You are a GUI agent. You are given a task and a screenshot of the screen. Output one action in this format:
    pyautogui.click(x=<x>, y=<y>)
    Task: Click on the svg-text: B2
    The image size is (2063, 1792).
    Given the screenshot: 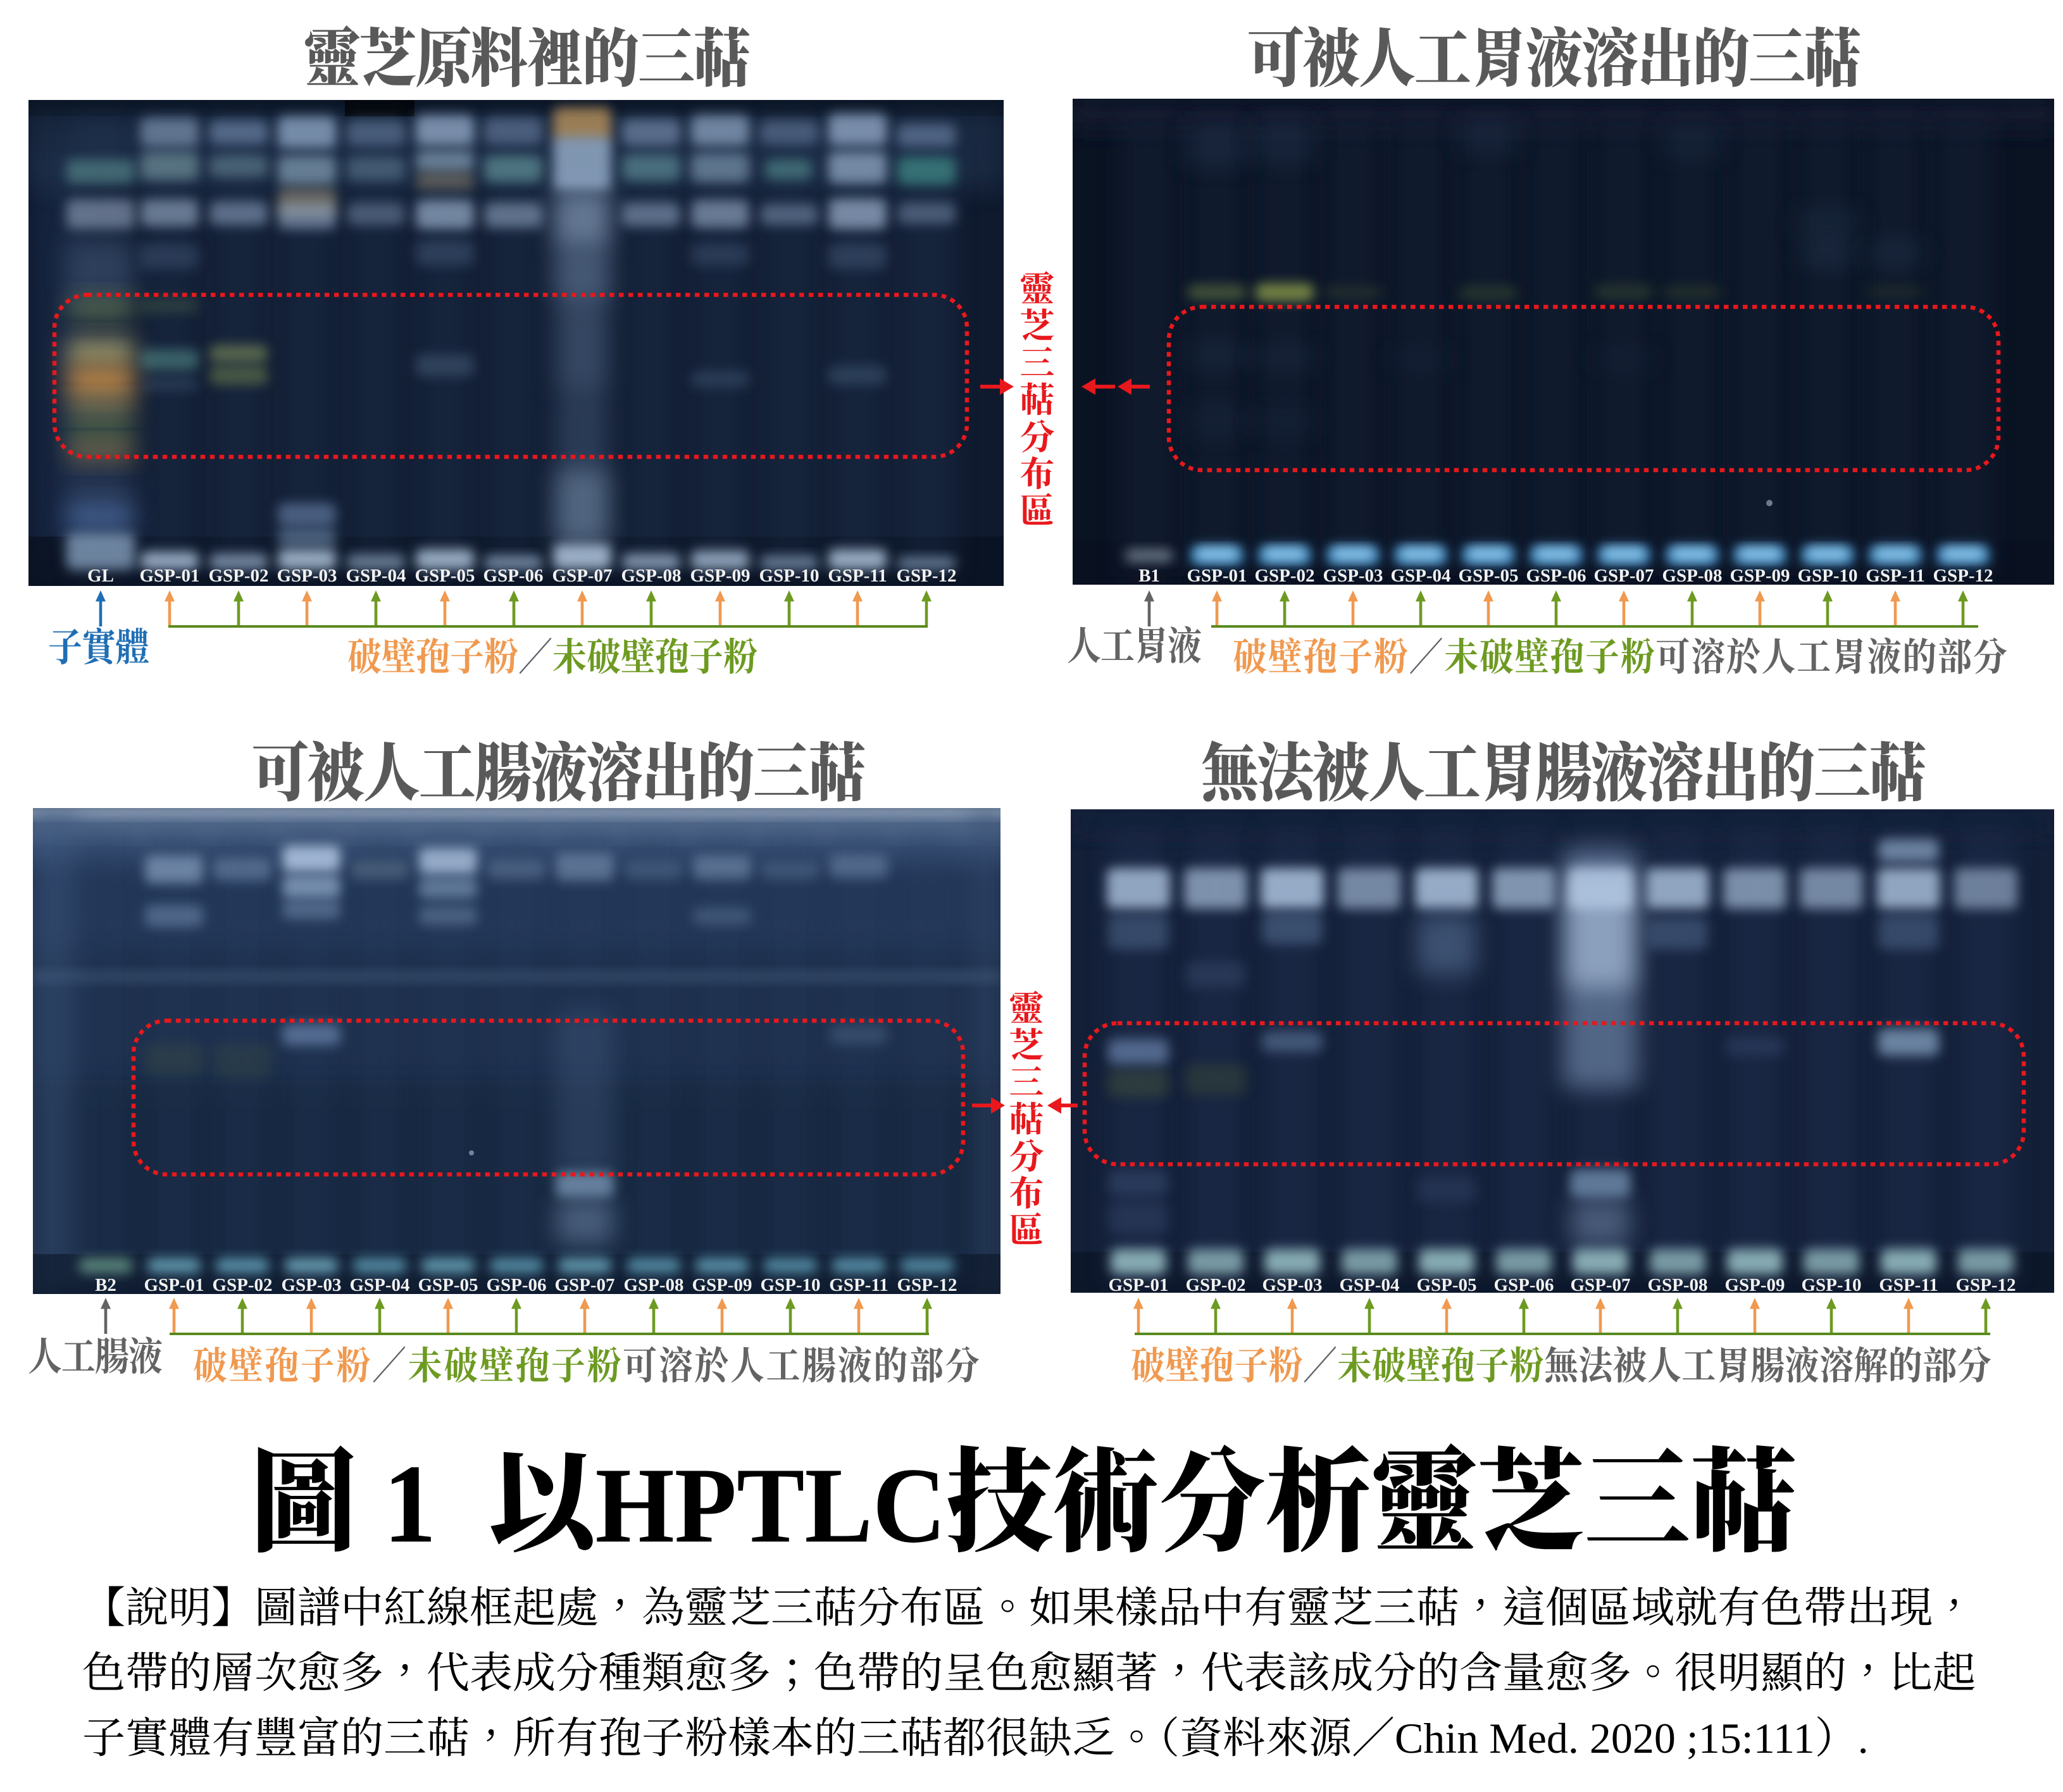 What is the action you would take?
    pyautogui.click(x=105, y=1284)
    